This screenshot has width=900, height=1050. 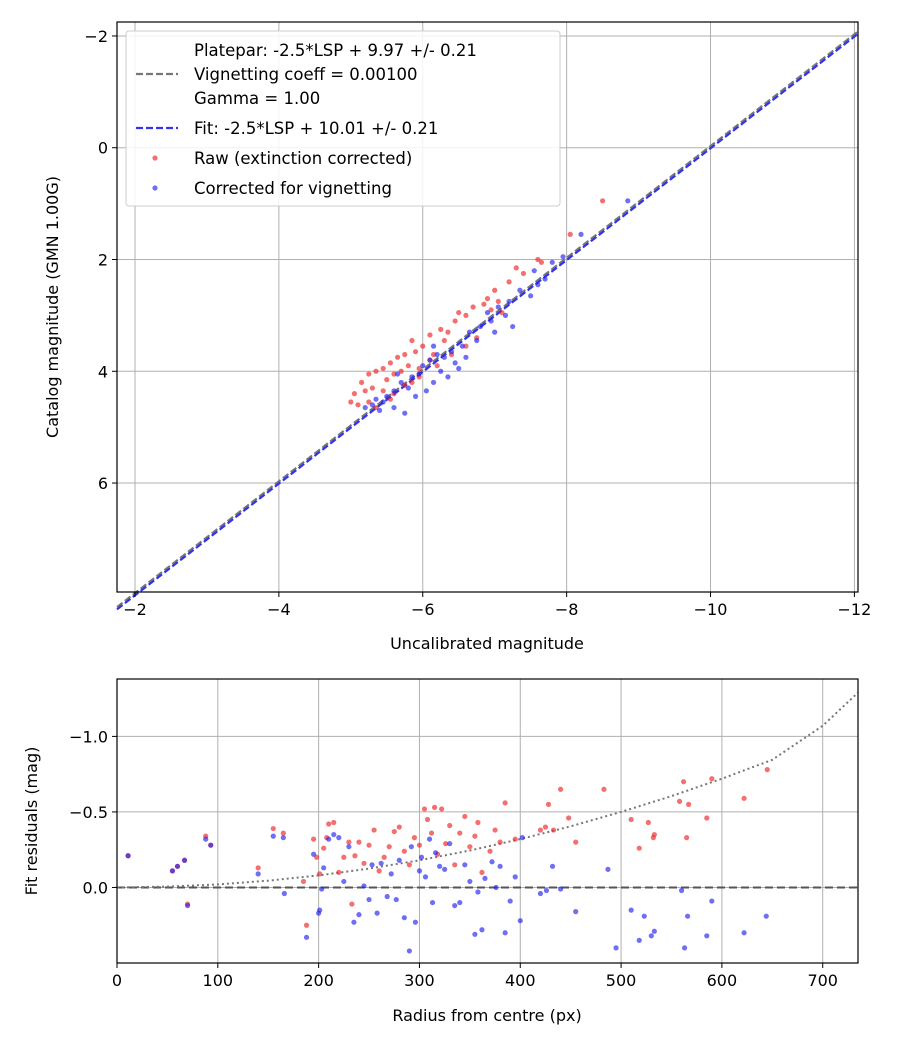 I want to click on legend-platepar-line1: Platepar: -2.5*LSP + 9.97 +/- 0.21, so click(x=335, y=50).